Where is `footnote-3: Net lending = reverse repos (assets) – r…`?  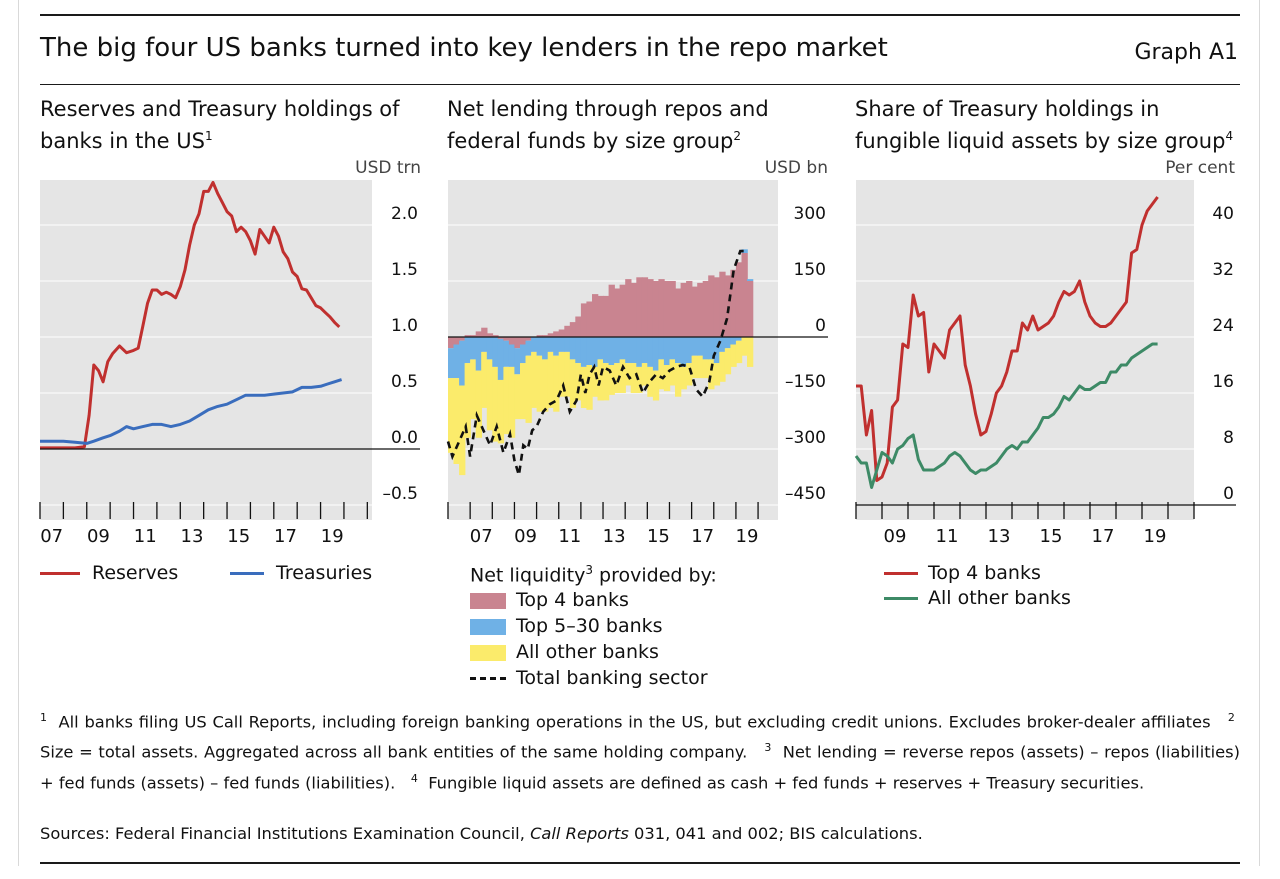
footnote-3: Net lending = reverse repos (assets) – r… is located at coordinates (640, 767).